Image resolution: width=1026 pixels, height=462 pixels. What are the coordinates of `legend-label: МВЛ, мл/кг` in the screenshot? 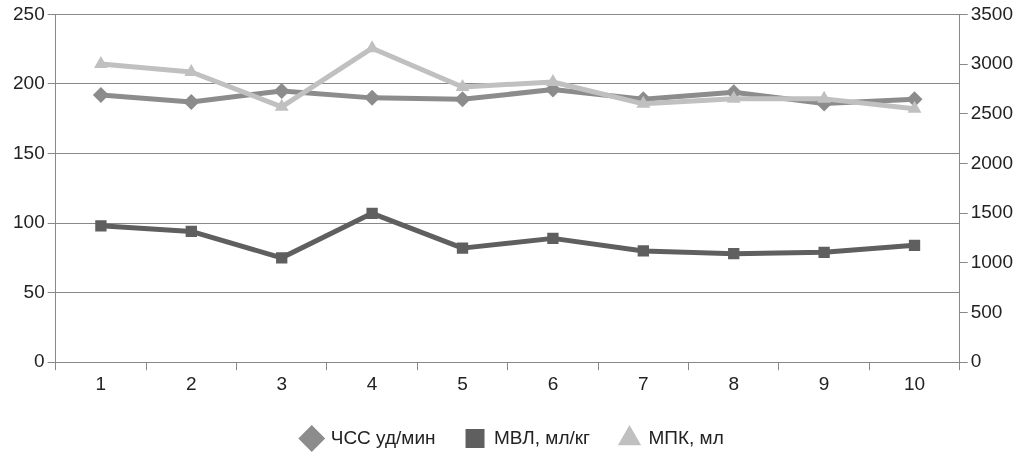 It's located at (542, 437).